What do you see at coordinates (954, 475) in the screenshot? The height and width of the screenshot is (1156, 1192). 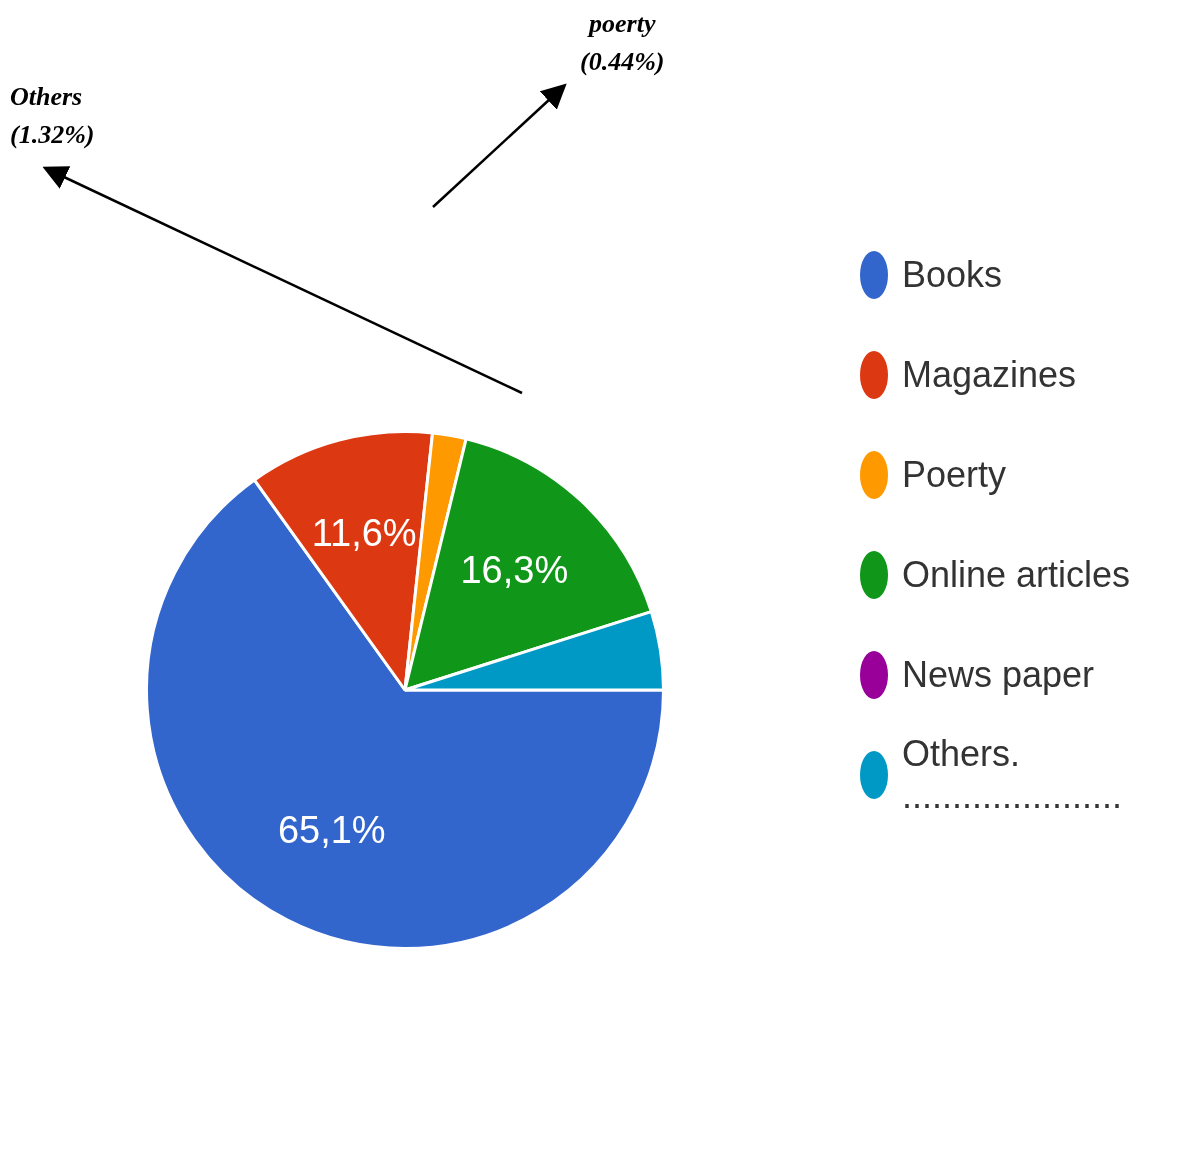 I see `legend-label: Poerty` at bounding box center [954, 475].